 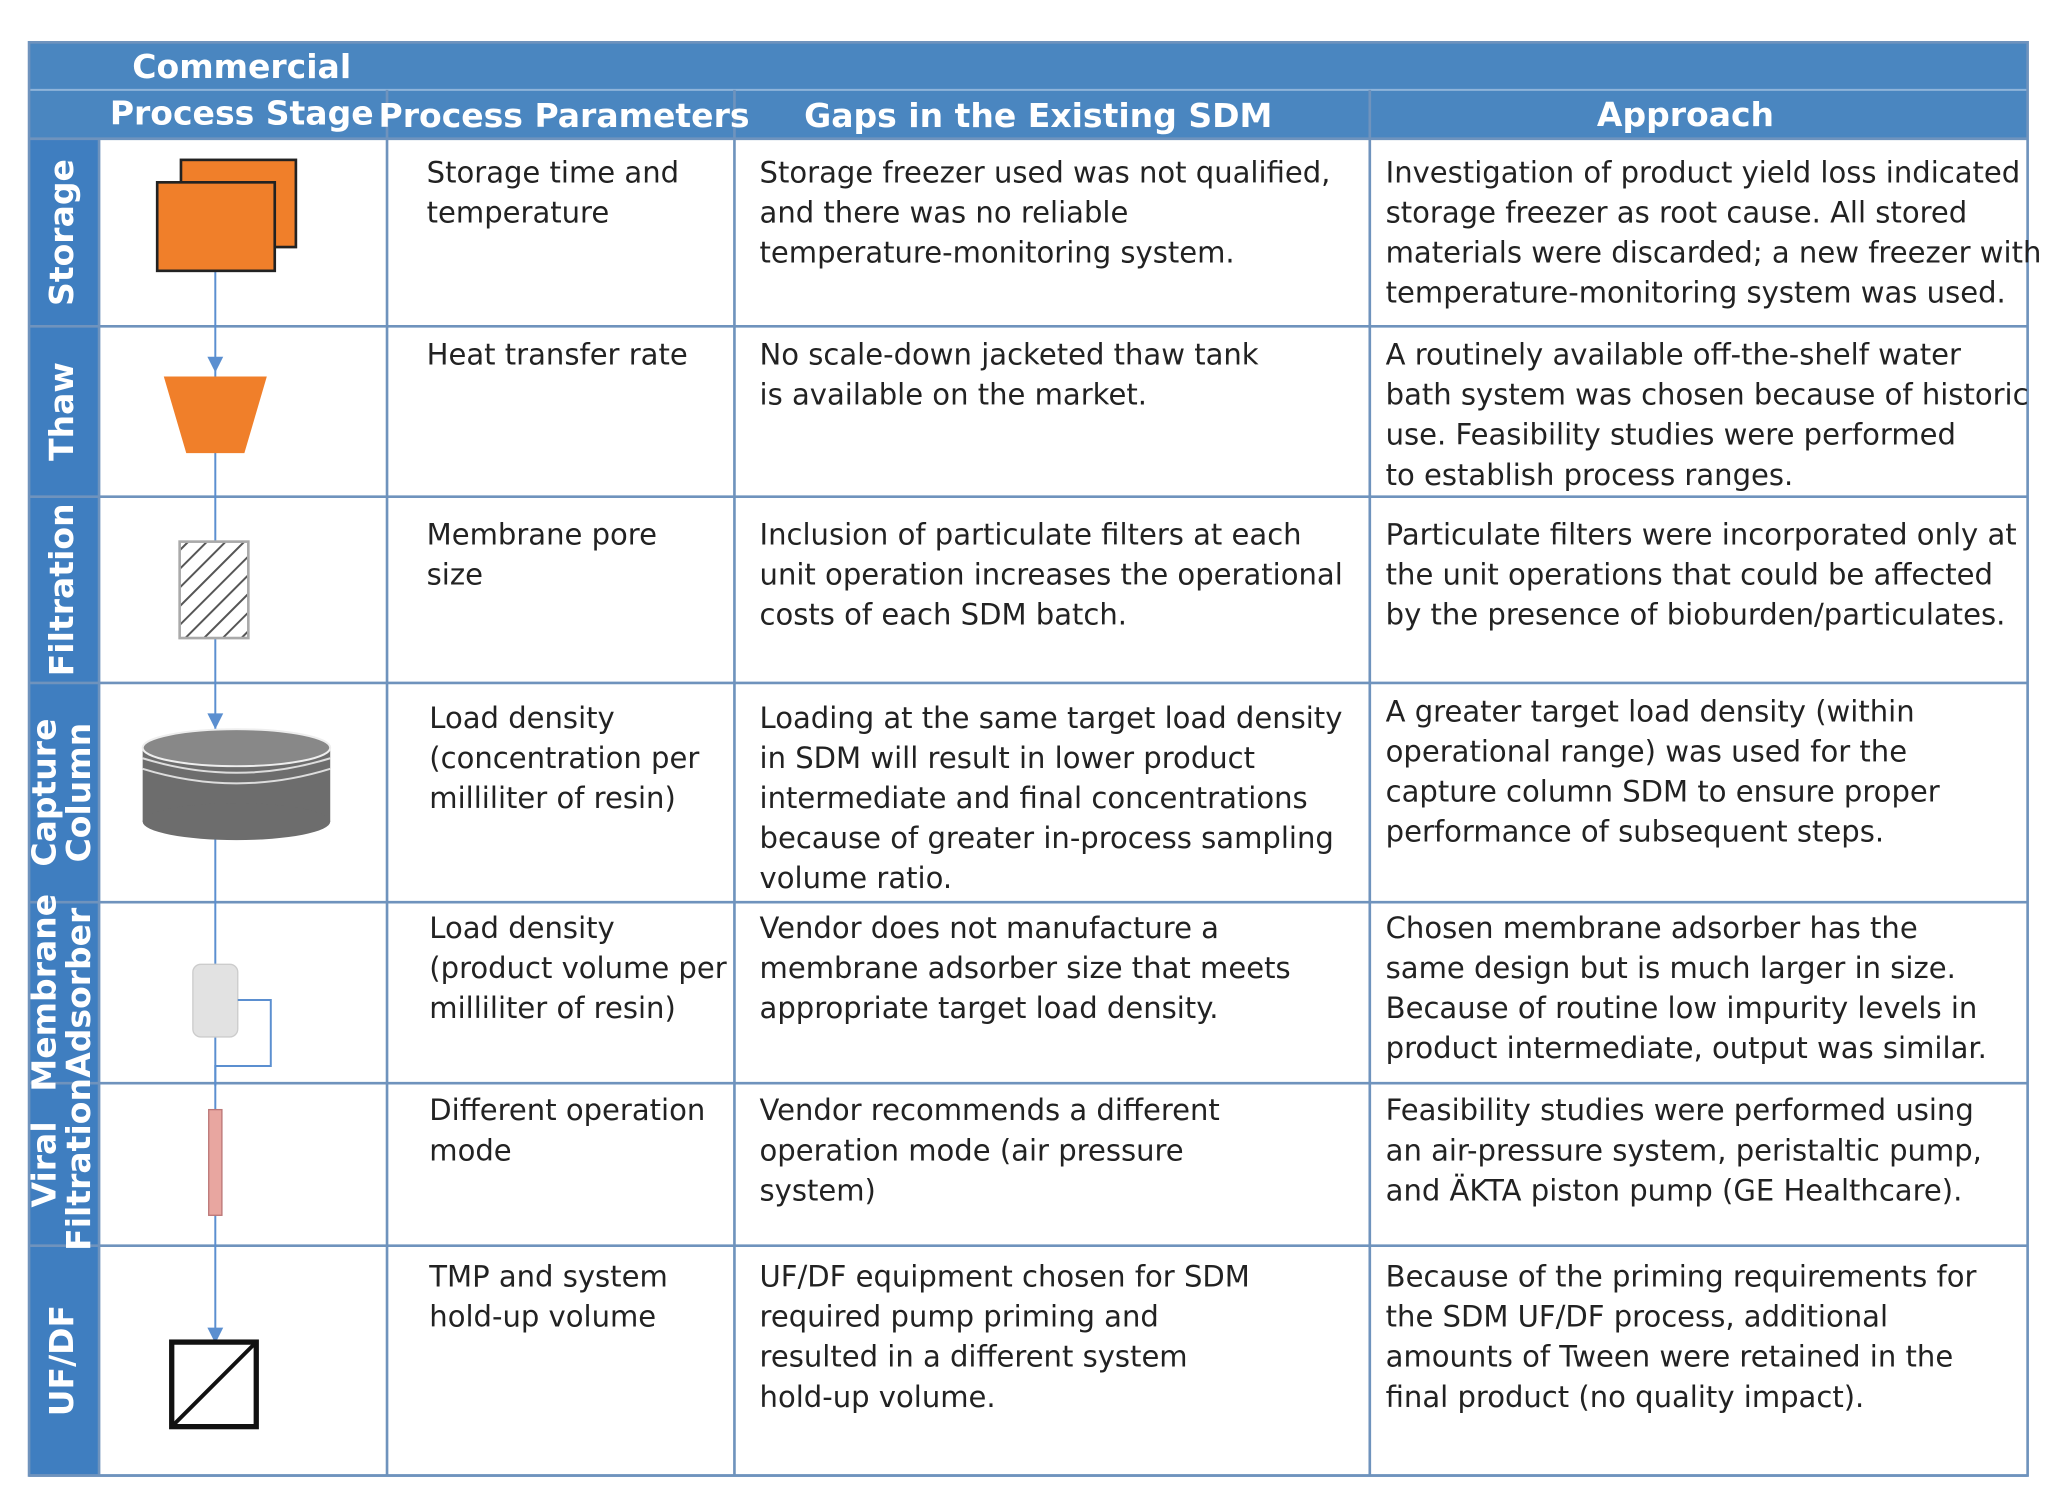 What do you see at coordinates (1637, 1317) in the screenshot?
I see `approach-line: the SDM UF/DF process, additional` at bounding box center [1637, 1317].